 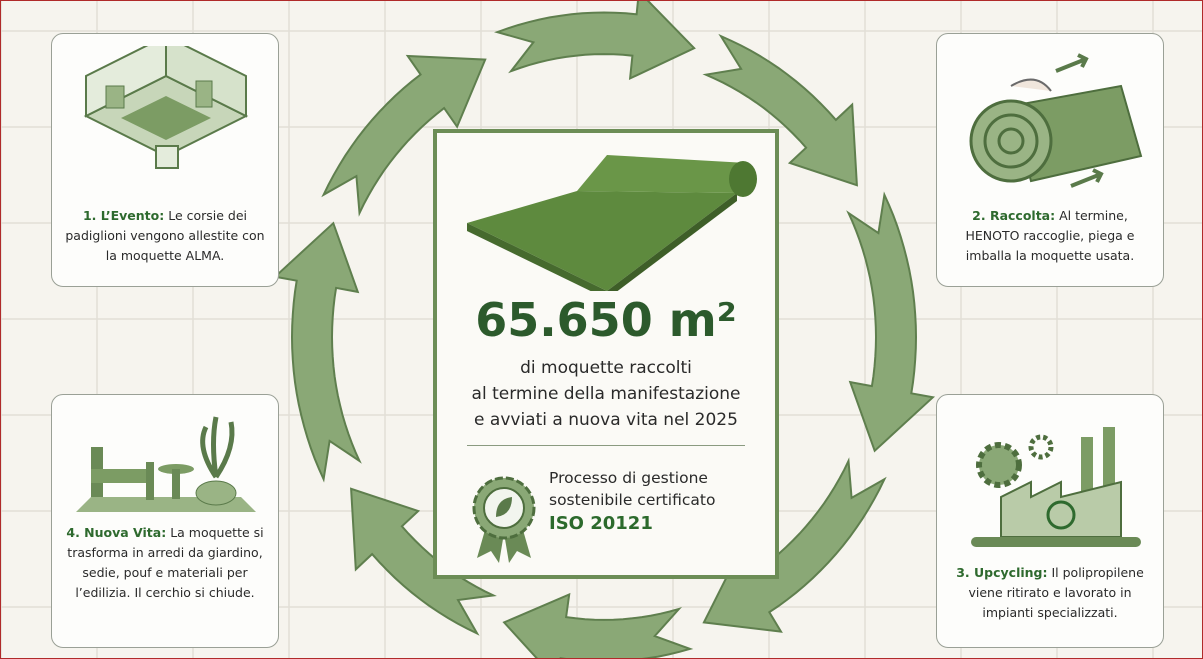 I want to click on separator, so click(x=606, y=445).